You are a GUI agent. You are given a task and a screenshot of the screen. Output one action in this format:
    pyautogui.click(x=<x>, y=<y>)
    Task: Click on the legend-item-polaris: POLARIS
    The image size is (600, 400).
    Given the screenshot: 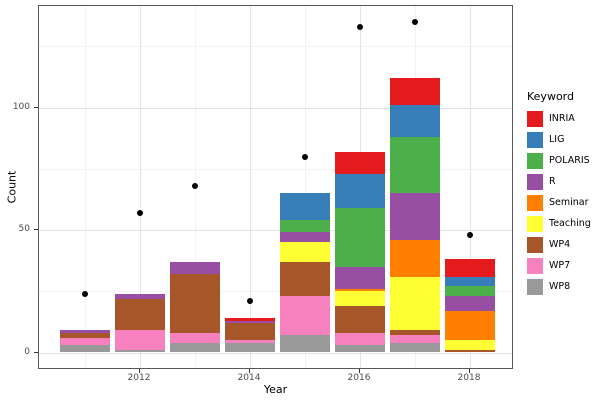 What is the action you would take?
    pyautogui.click(x=559, y=160)
    